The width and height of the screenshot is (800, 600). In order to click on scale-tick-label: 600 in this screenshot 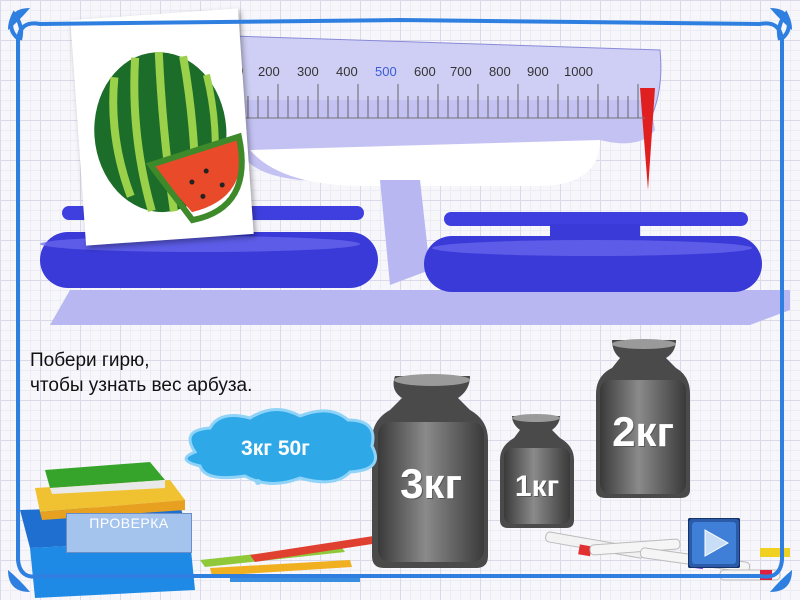, I will do `click(425, 71)`.